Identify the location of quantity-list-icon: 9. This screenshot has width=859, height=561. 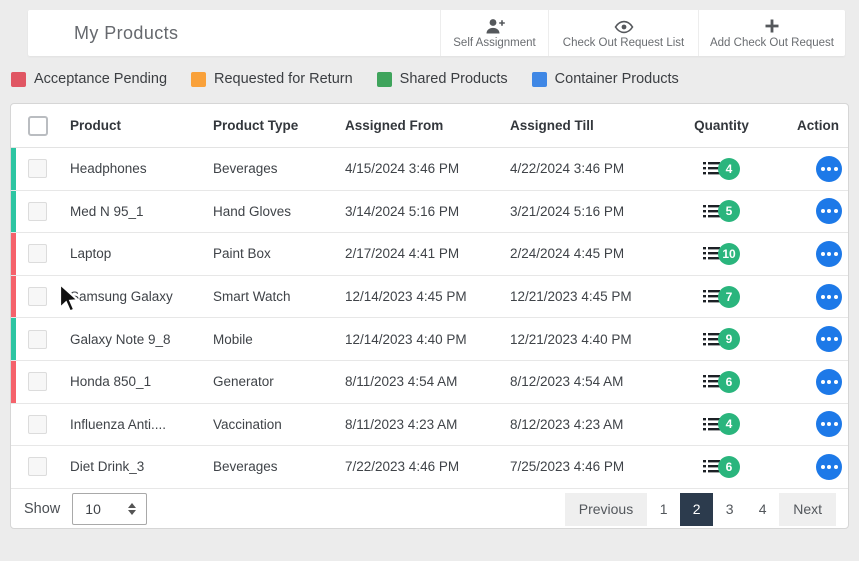
(721, 339).